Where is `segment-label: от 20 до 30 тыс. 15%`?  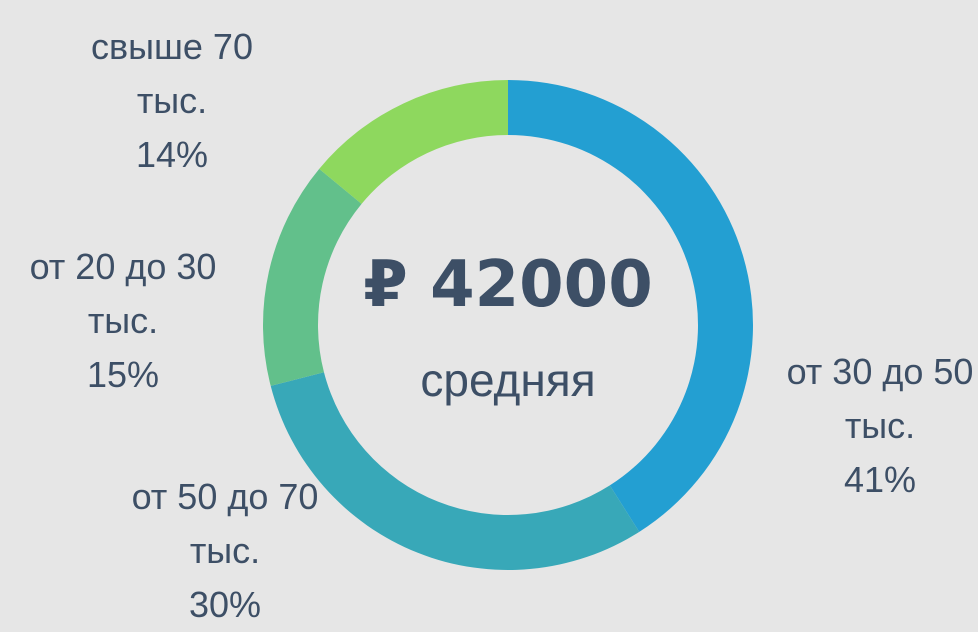
segment-label: от 20 до 30 тыс. 15% is located at coordinates (123, 321).